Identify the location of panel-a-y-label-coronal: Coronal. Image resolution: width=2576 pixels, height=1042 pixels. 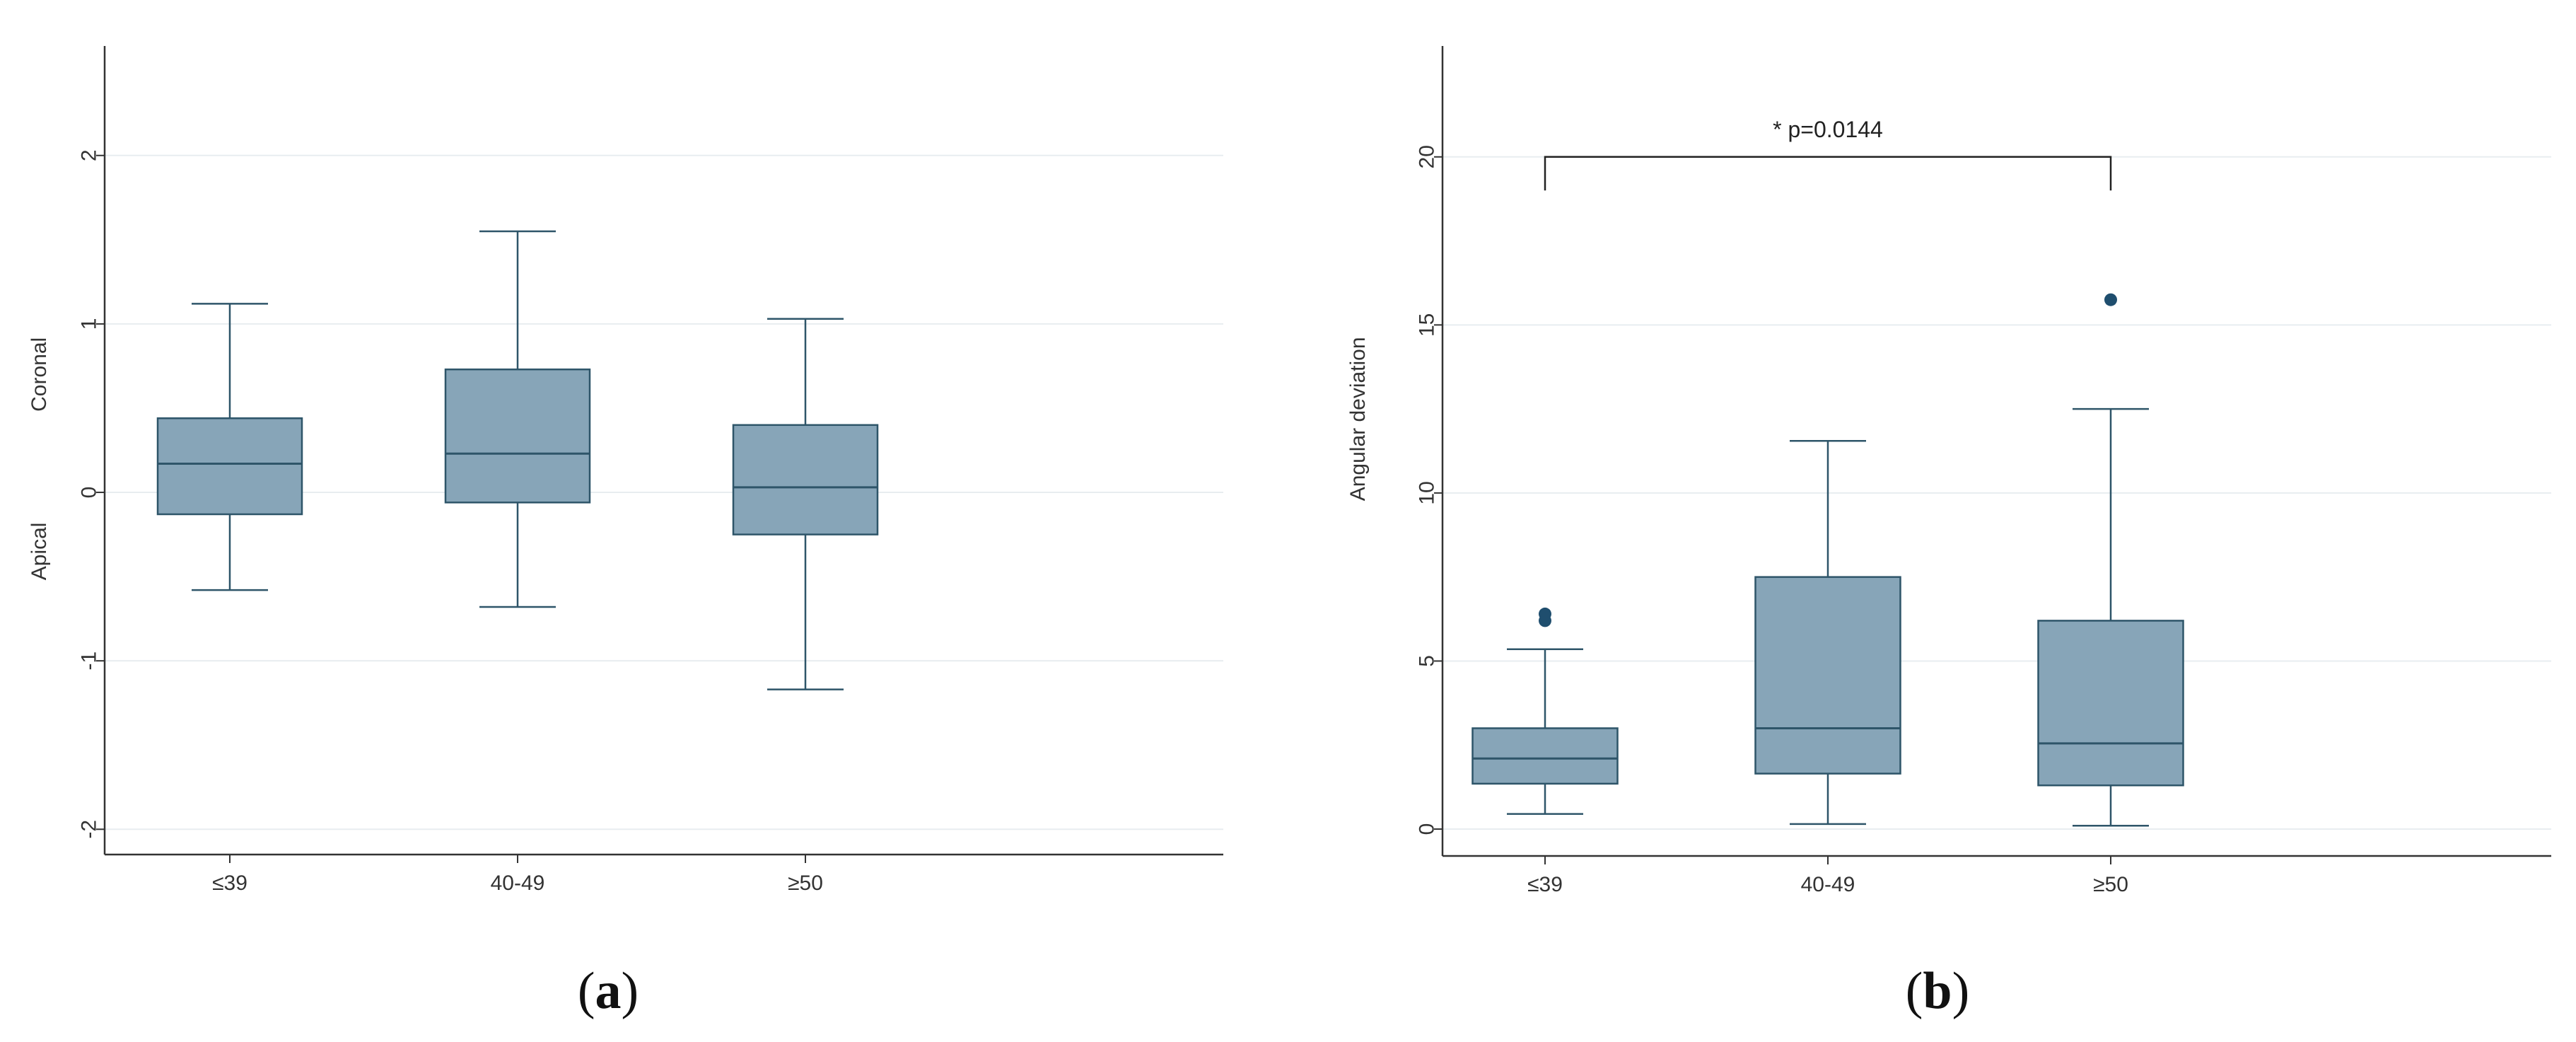
(39, 374).